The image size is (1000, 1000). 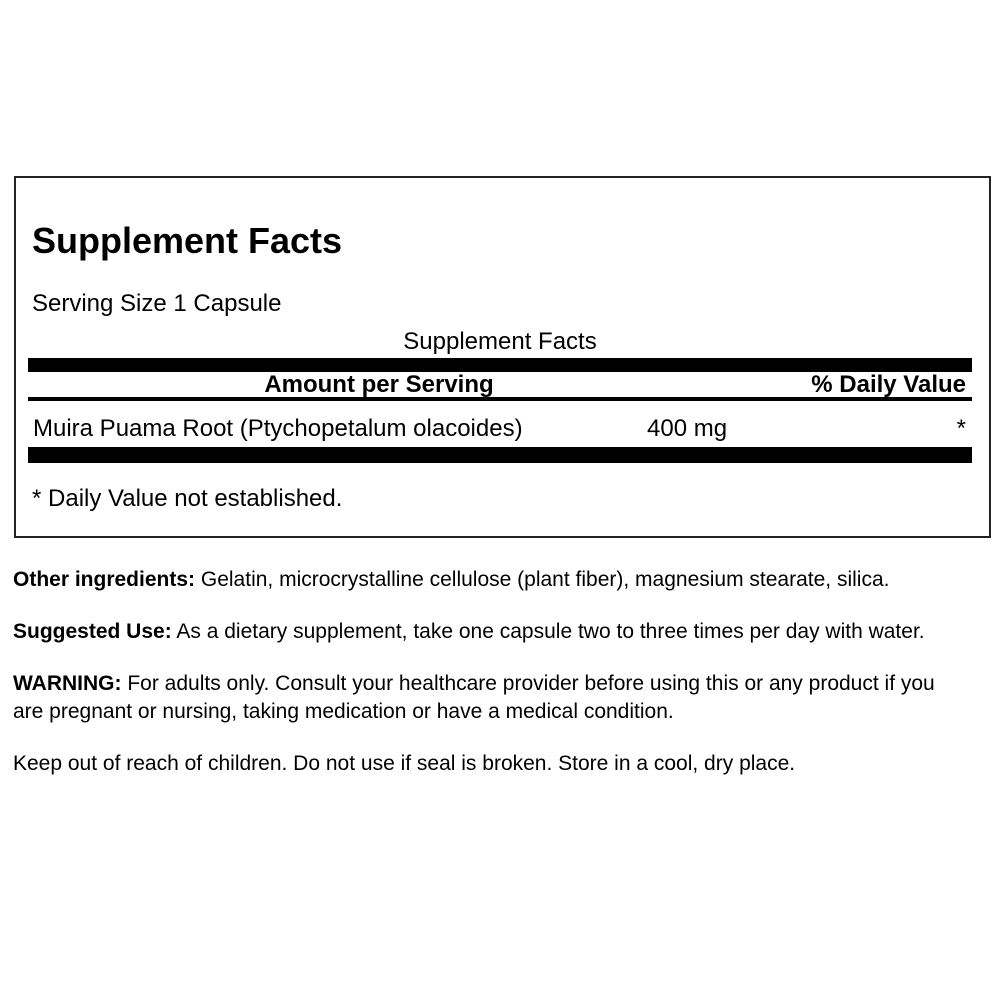 What do you see at coordinates (500, 399) in the screenshot?
I see `header-underline` at bounding box center [500, 399].